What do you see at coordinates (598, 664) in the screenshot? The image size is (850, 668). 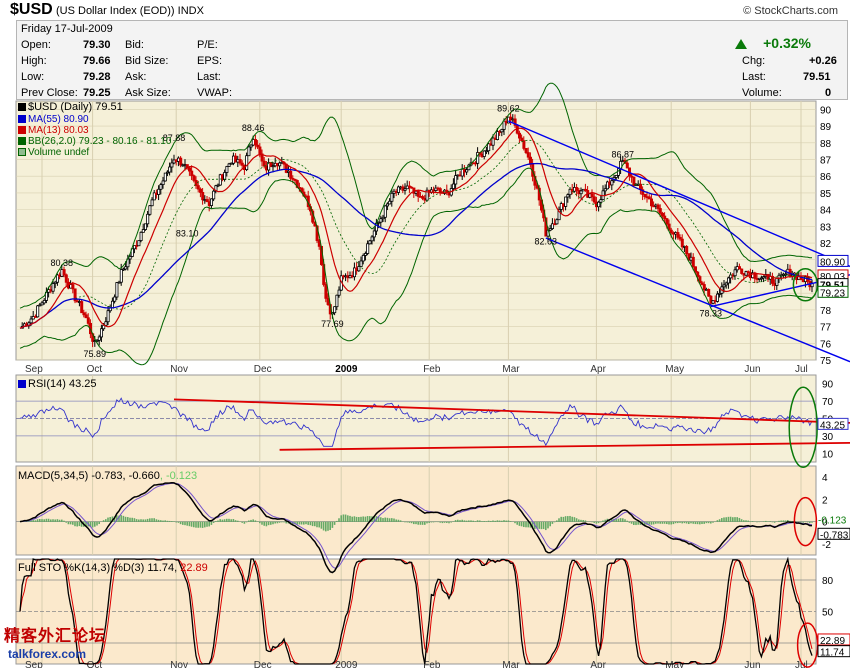 I see `x-tick-label-bottom: Apr` at bounding box center [598, 664].